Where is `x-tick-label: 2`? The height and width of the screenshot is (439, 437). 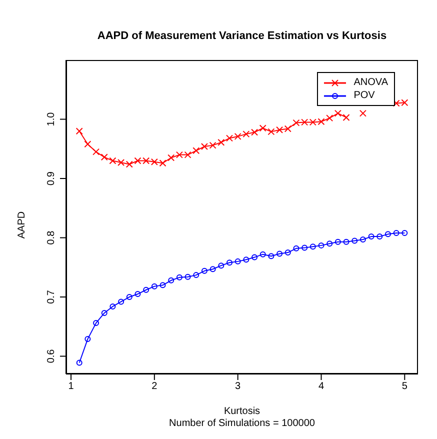 x-tick-label: 2 is located at coordinates (155, 386).